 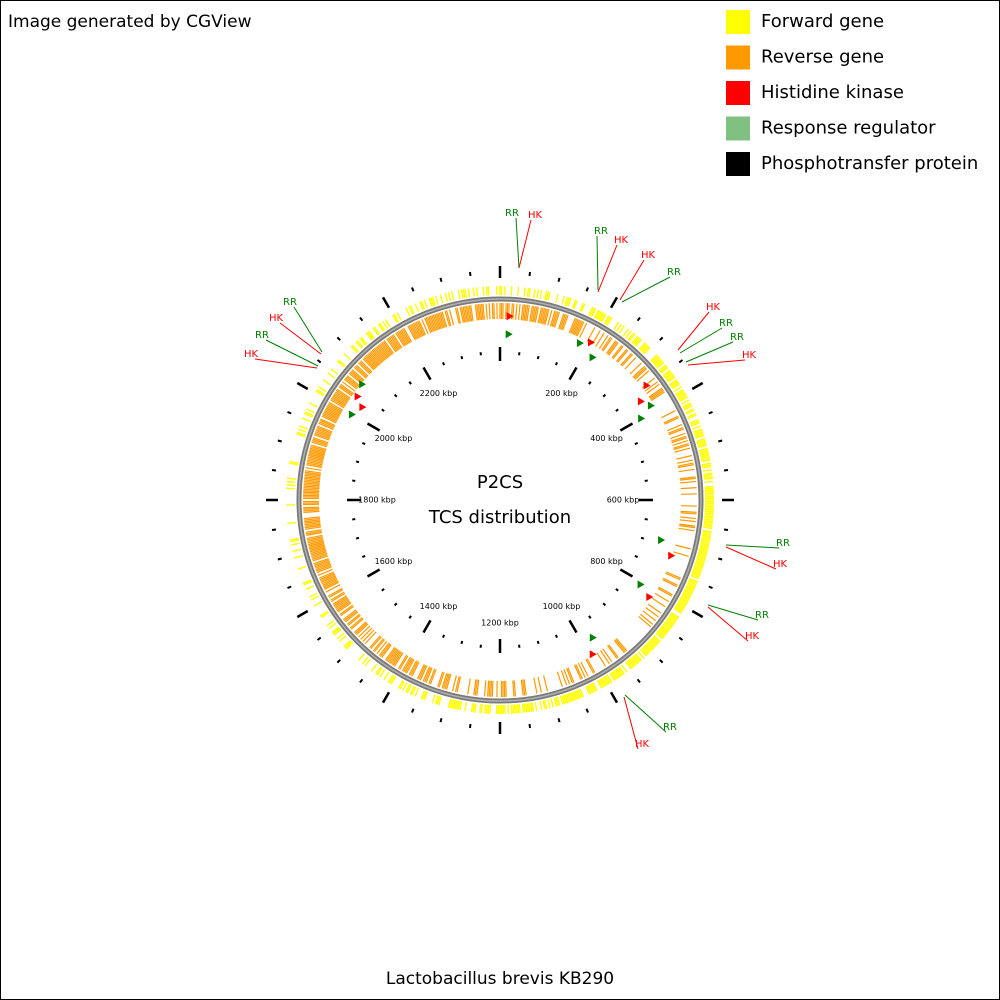 I want to click on annotation-label: RR, so click(x=670, y=727).